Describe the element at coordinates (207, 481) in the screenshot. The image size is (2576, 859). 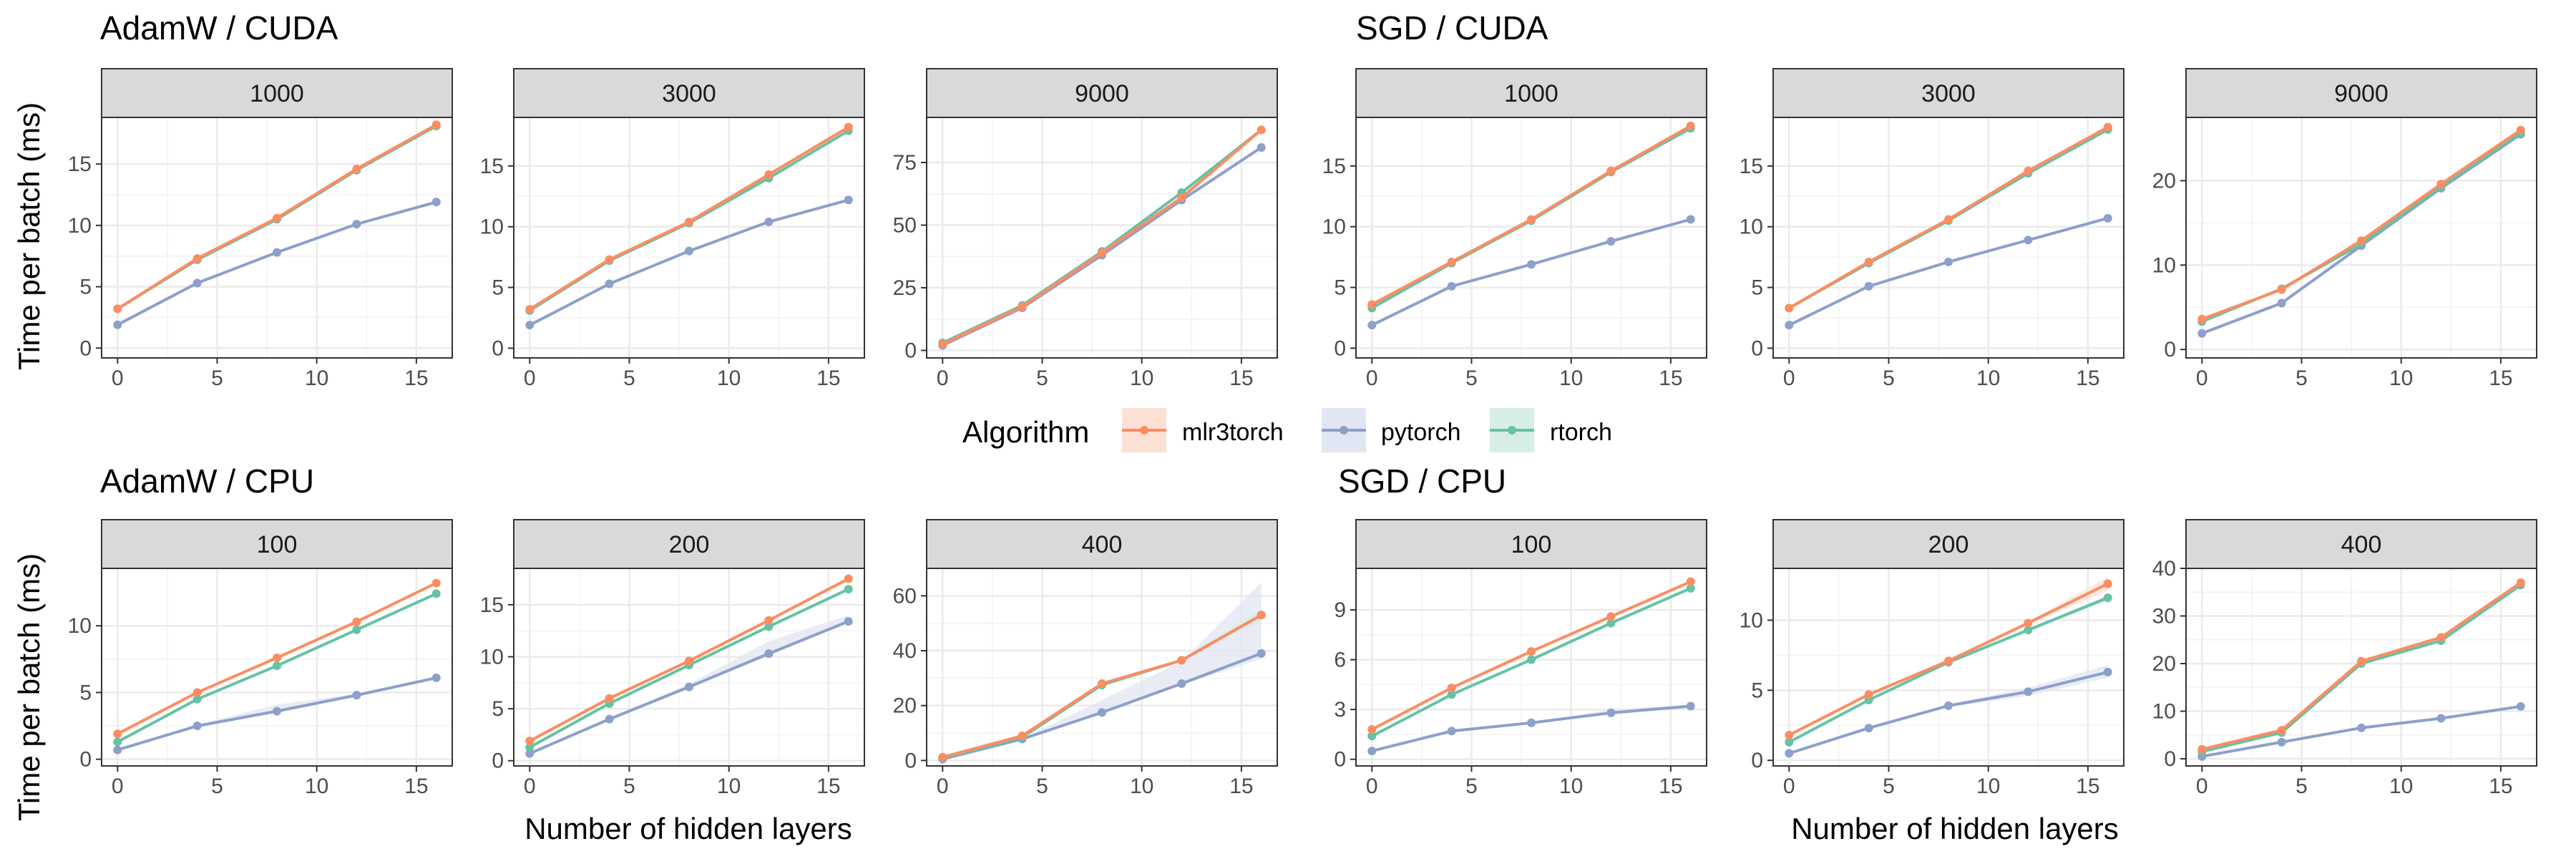
I see `group-title-adamw-cpu: AdamW / CPU` at that location.